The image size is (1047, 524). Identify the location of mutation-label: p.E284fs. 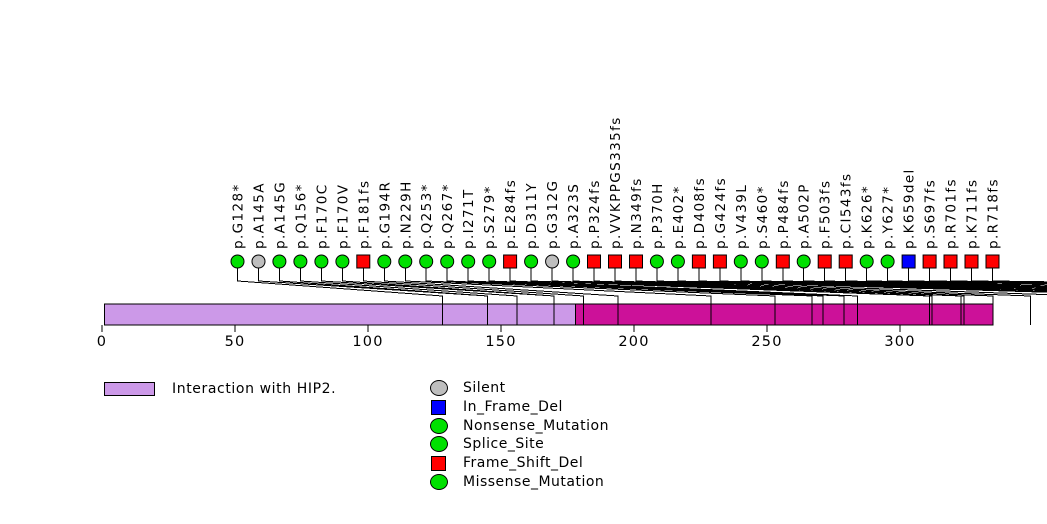
(511, 214).